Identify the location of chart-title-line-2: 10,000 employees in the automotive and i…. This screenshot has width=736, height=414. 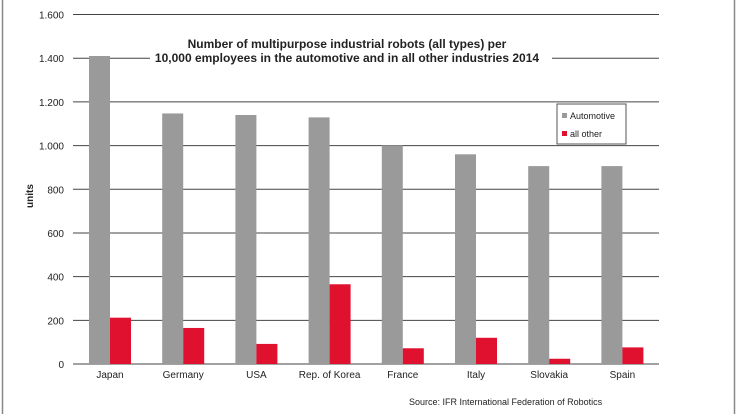
(347, 58).